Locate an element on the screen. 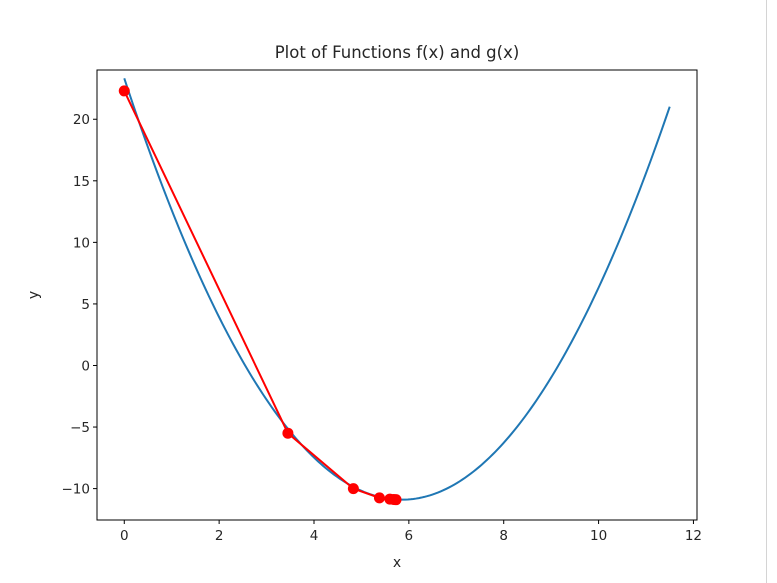 The height and width of the screenshot is (583, 777). x-tick-label-4: 8 is located at coordinates (503, 536).